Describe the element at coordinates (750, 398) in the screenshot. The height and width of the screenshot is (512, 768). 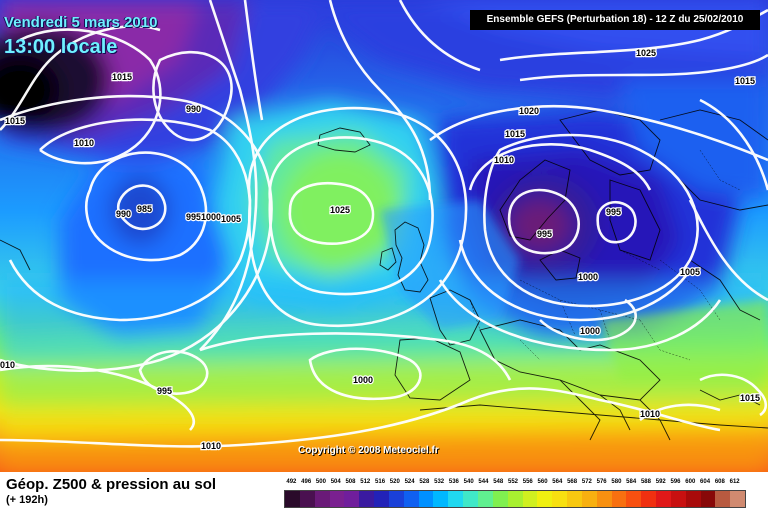
I see `isobar-label-1015-se: 1015` at that location.